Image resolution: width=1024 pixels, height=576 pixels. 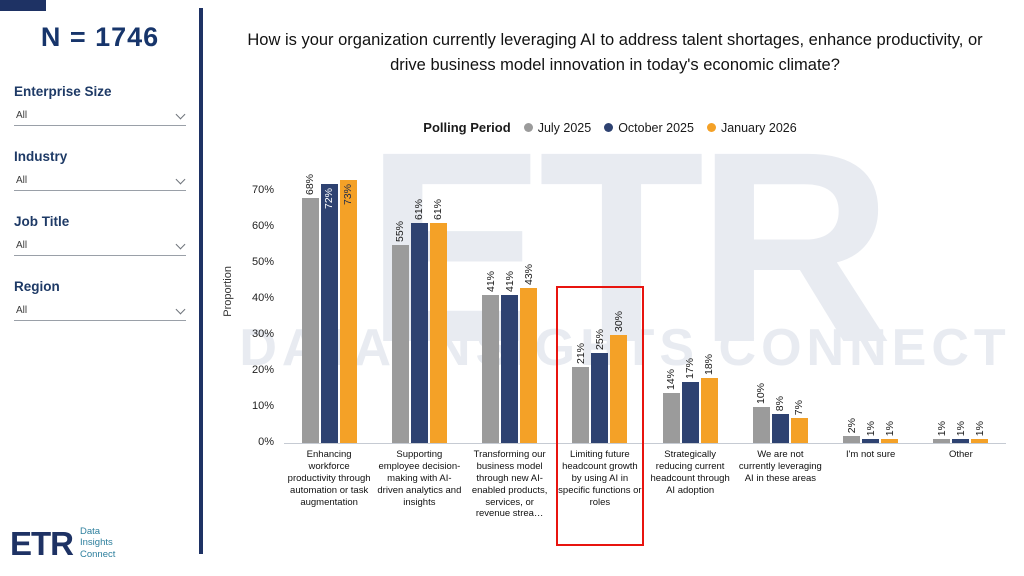 I want to click on y-tick-label: 10%, so click(x=262, y=406).